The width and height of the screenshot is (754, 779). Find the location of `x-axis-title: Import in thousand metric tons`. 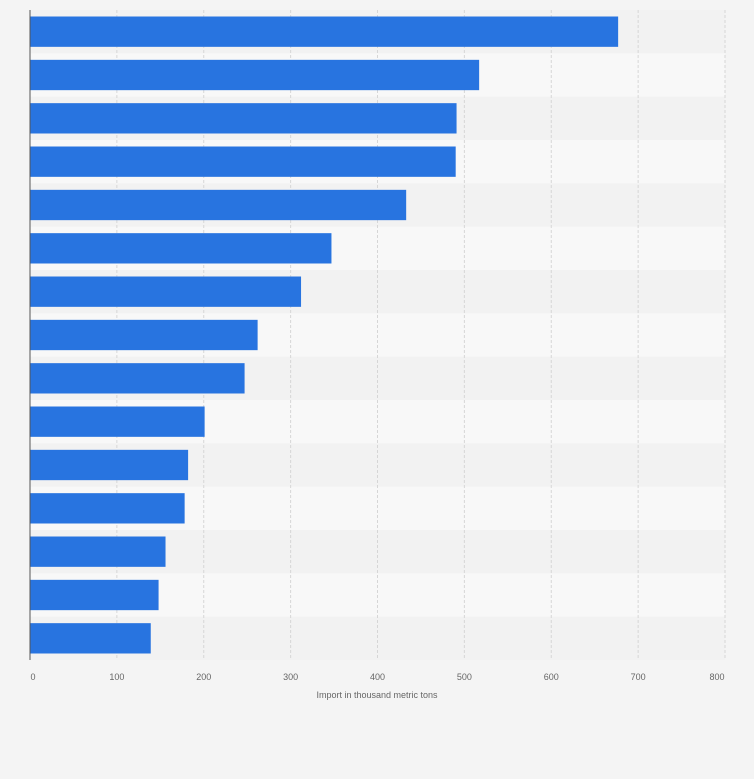

x-axis-title: Import in thousand metric tons is located at coordinates (377, 695).